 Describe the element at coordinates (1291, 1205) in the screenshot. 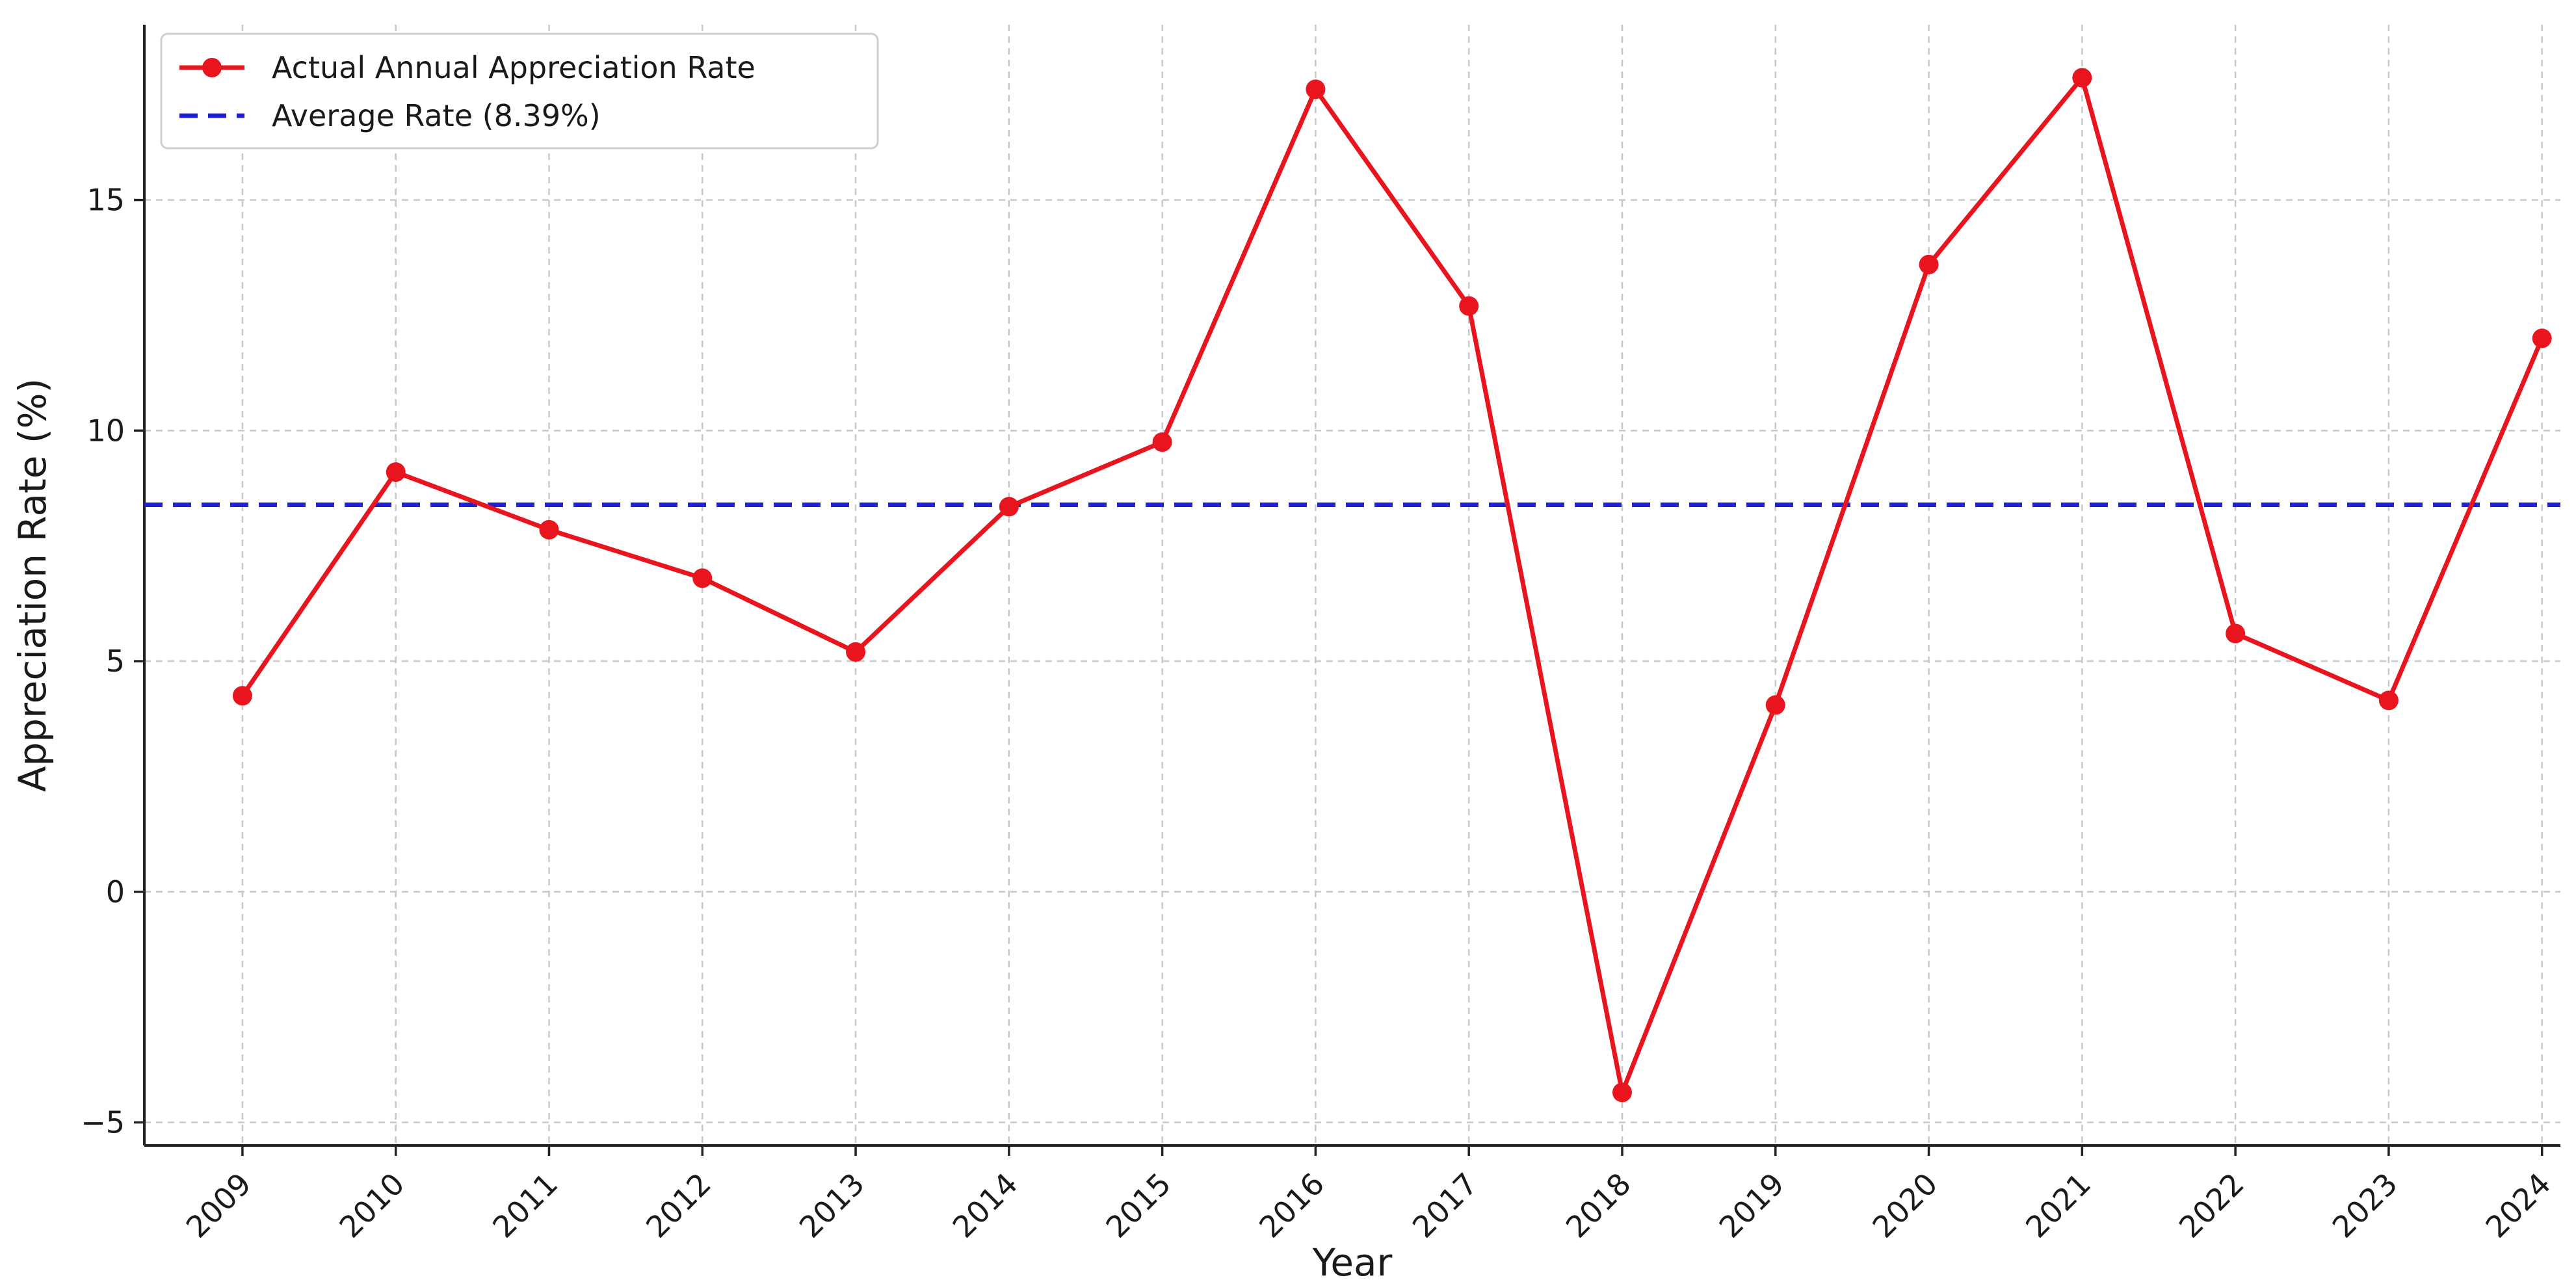

I see `x-tick-label: 2016` at that location.